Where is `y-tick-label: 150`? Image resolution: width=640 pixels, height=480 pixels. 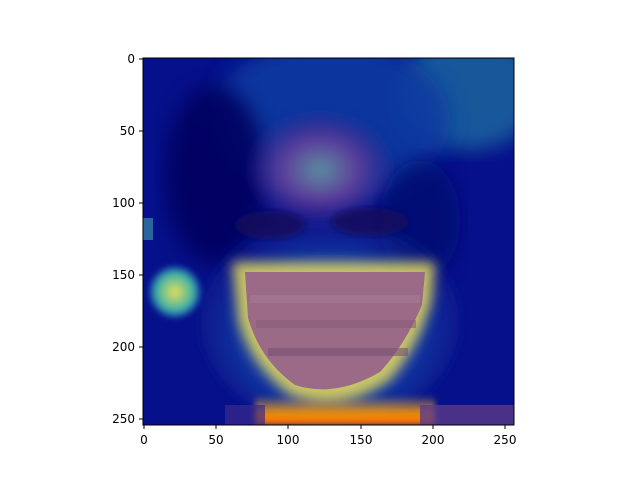 y-tick-label: 150 is located at coordinates (123, 275).